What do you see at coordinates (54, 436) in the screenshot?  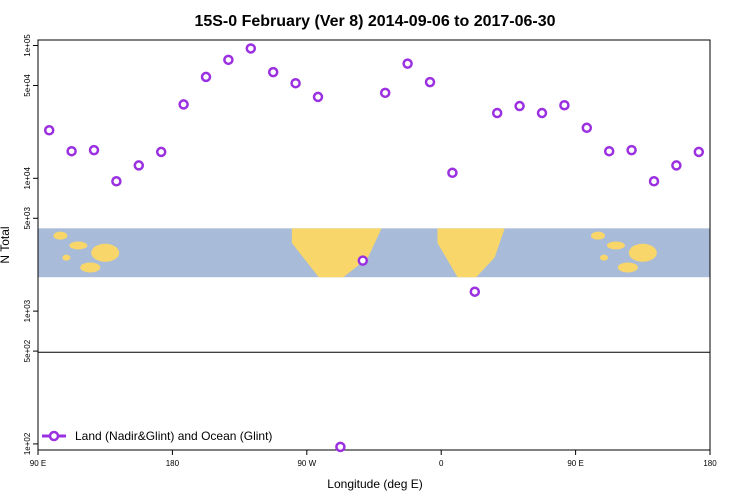 I see `legend-marker-swatch` at bounding box center [54, 436].